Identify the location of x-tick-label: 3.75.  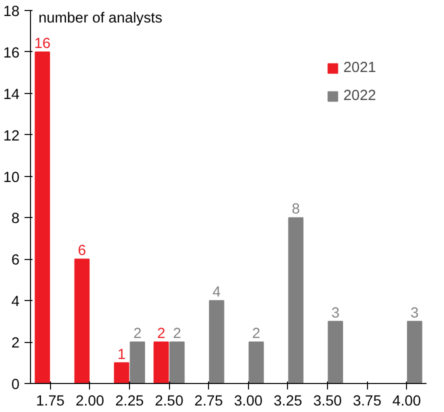
(367, 402).